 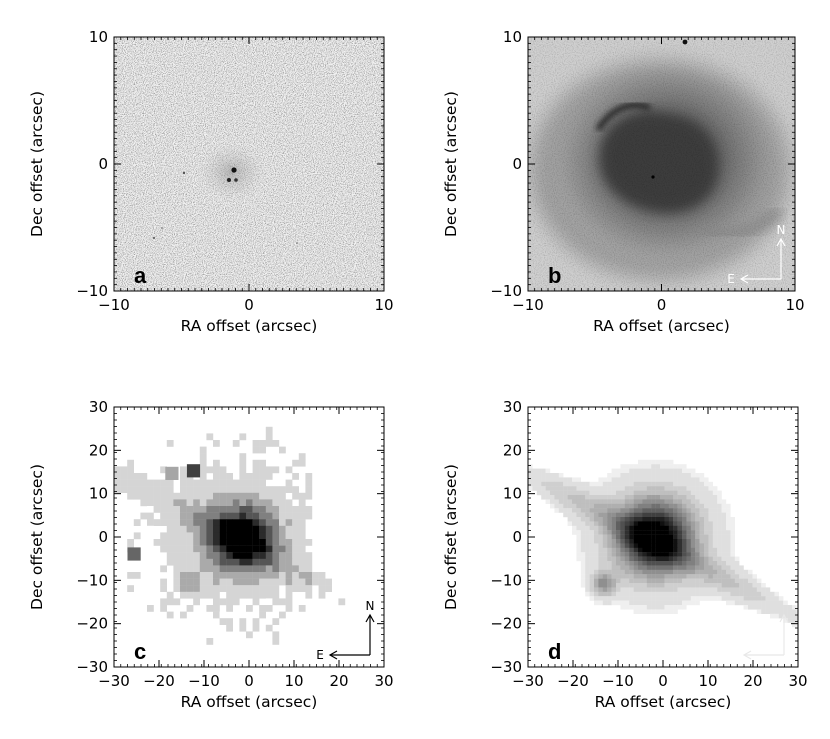 What do you see at coordinates (506, 667) in the screenshot?
I see `panel-d-y-tick-label: −30` at bounding box center [506, 667].